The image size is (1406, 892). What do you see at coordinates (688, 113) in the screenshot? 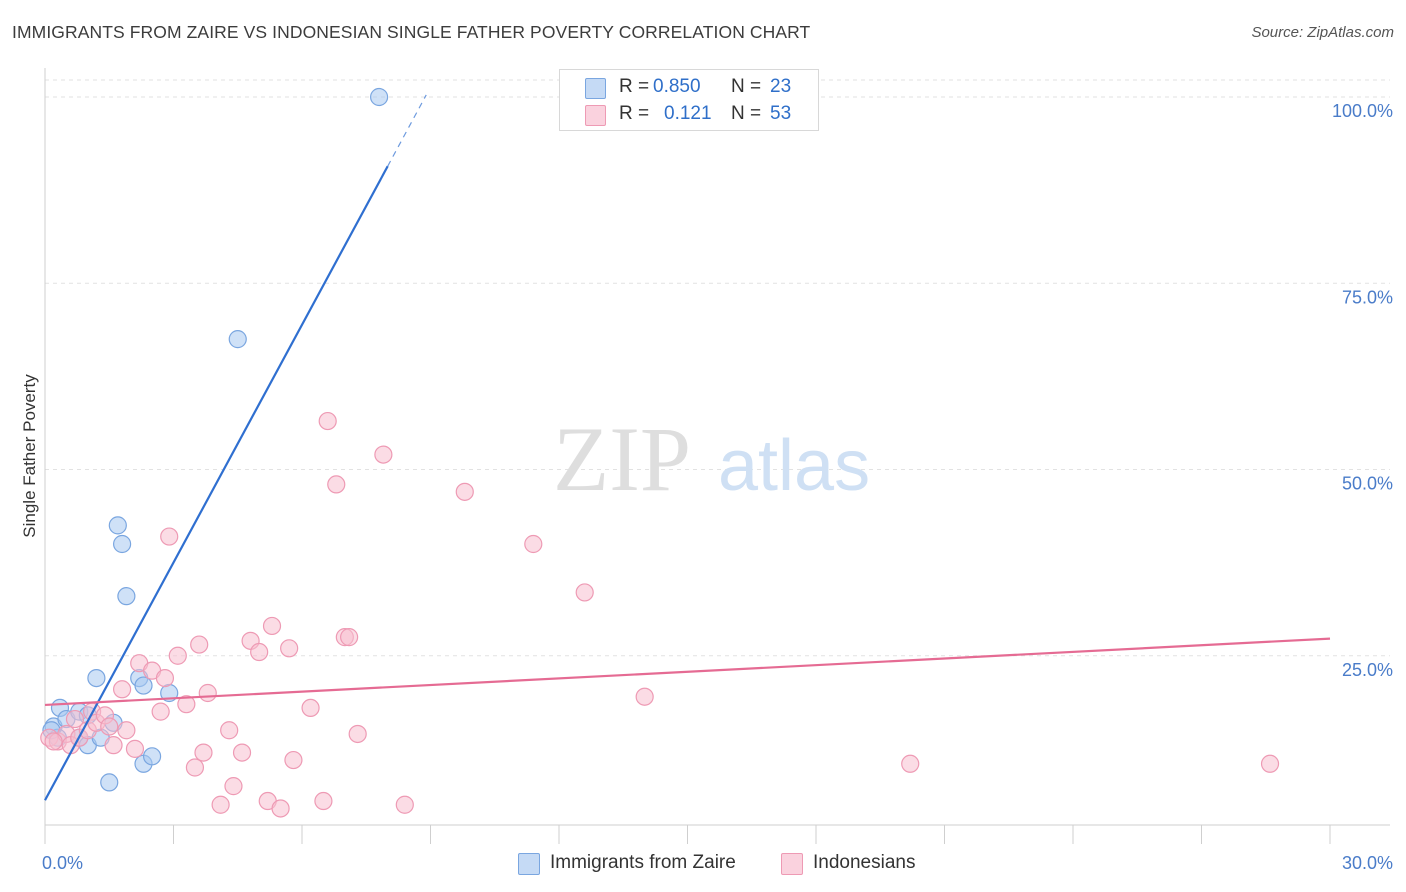
I see `legend-r-value: 0.121` at bounding box center [688, 113].